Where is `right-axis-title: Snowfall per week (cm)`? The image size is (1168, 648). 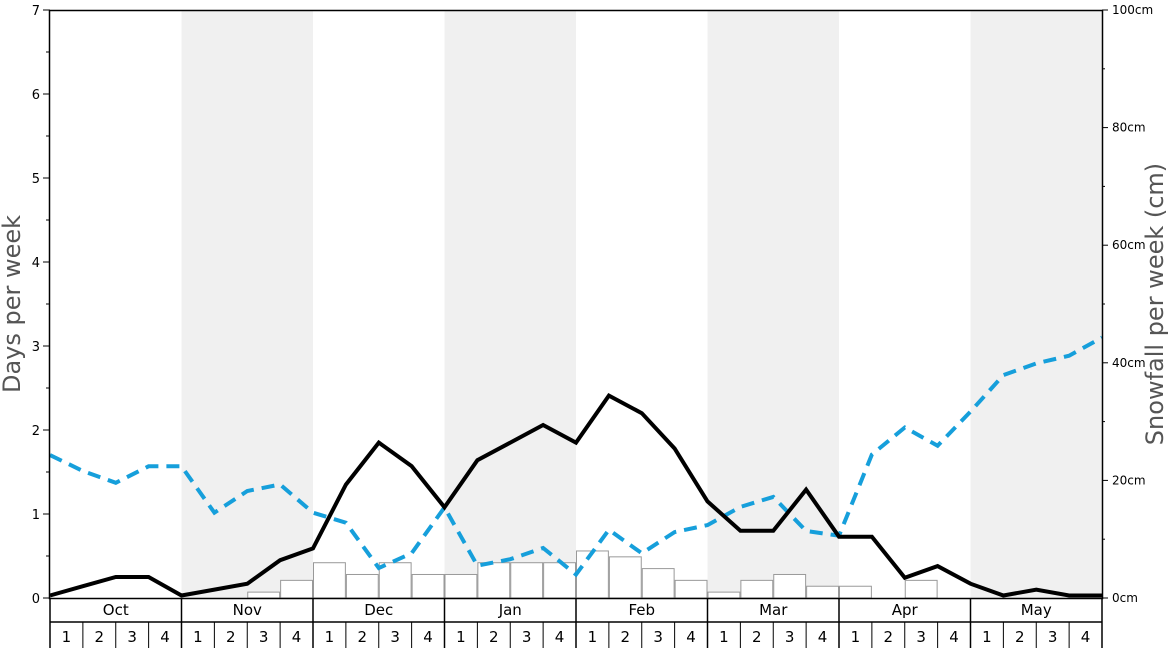
right-axis-title: Snowfall per week (cm) is located at coordinates (1154, 304).